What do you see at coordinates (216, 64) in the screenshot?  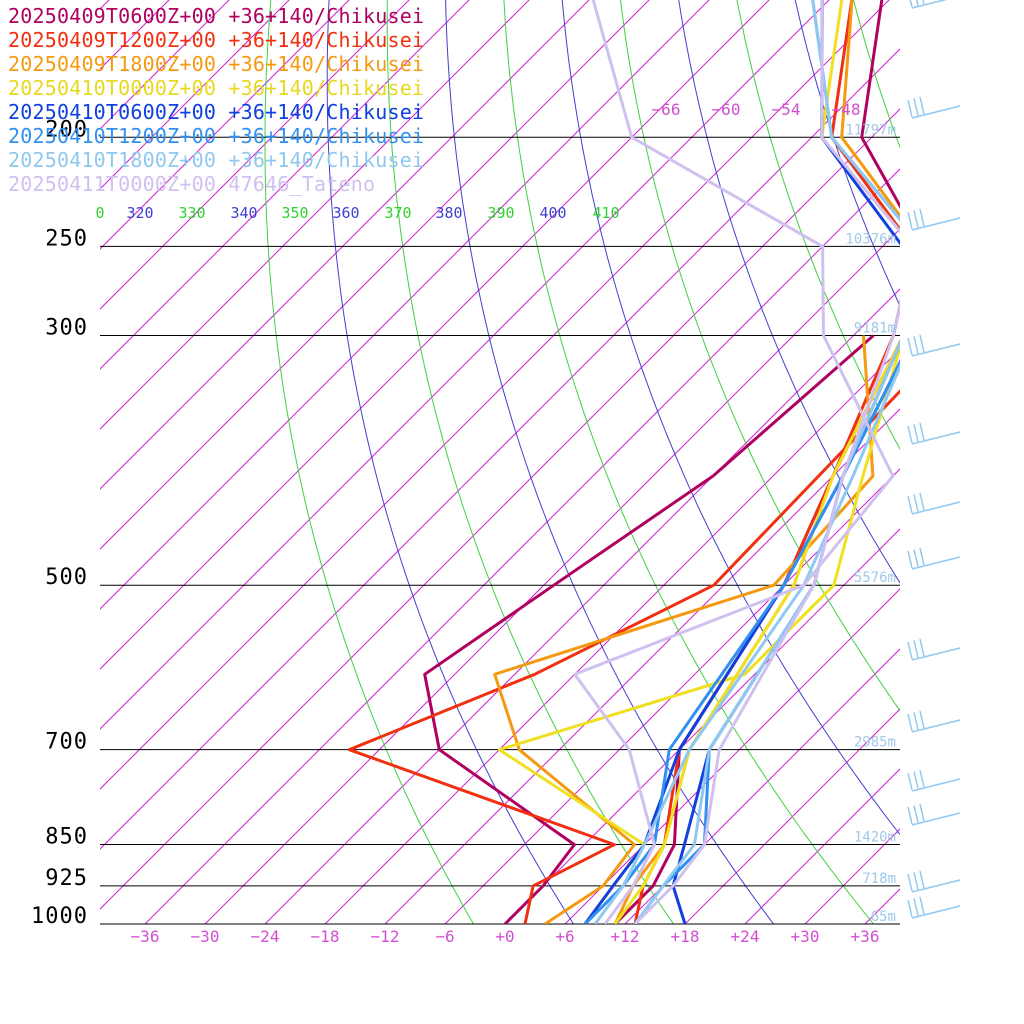 I see `legend-entry: 20250409T1800Z+00 +36+140/Chikusei` at bounding box center [216, 64].